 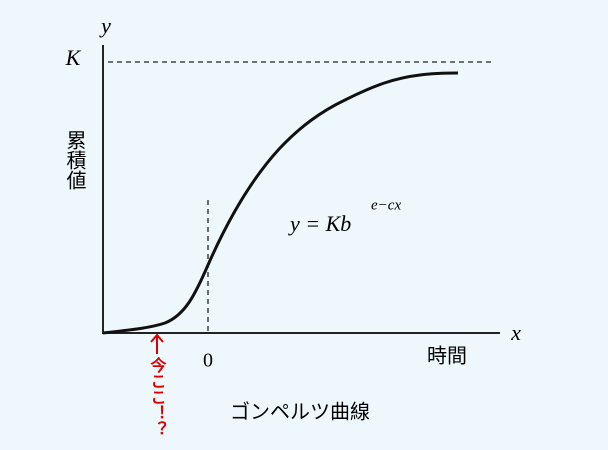 What do you see at coordinates (515, 332) in the screenshot?
I see `x-axis-label: x` at bounding box center [515, 332].